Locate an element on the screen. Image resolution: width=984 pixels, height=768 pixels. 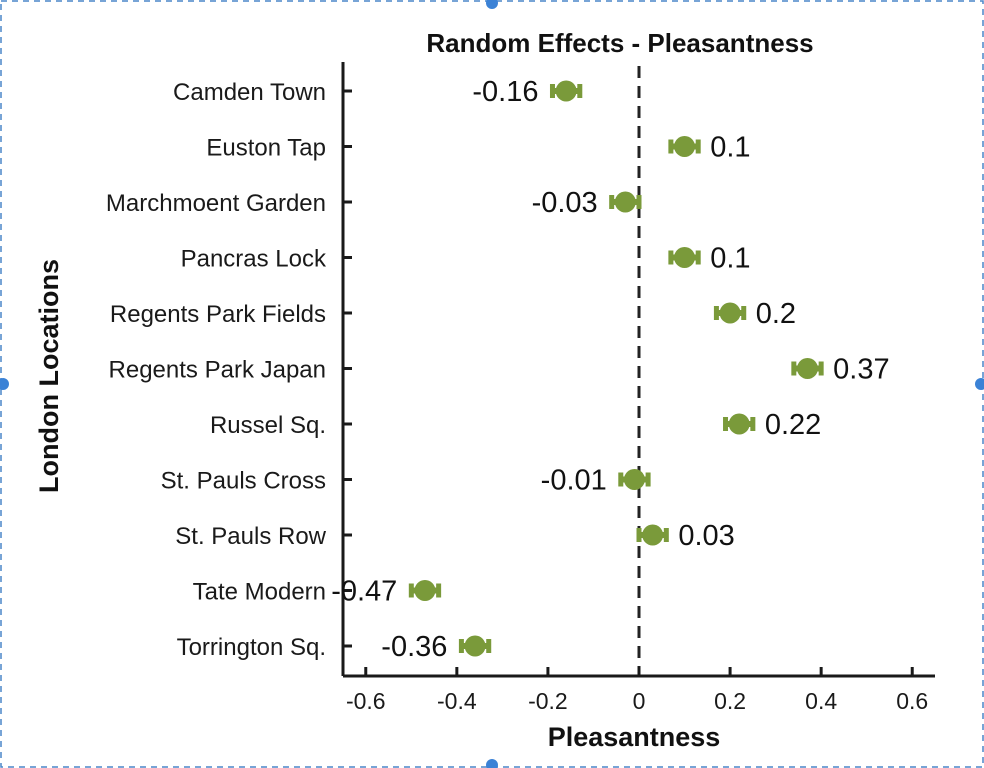
resize-handle-top is located at coordinates (492, 4).